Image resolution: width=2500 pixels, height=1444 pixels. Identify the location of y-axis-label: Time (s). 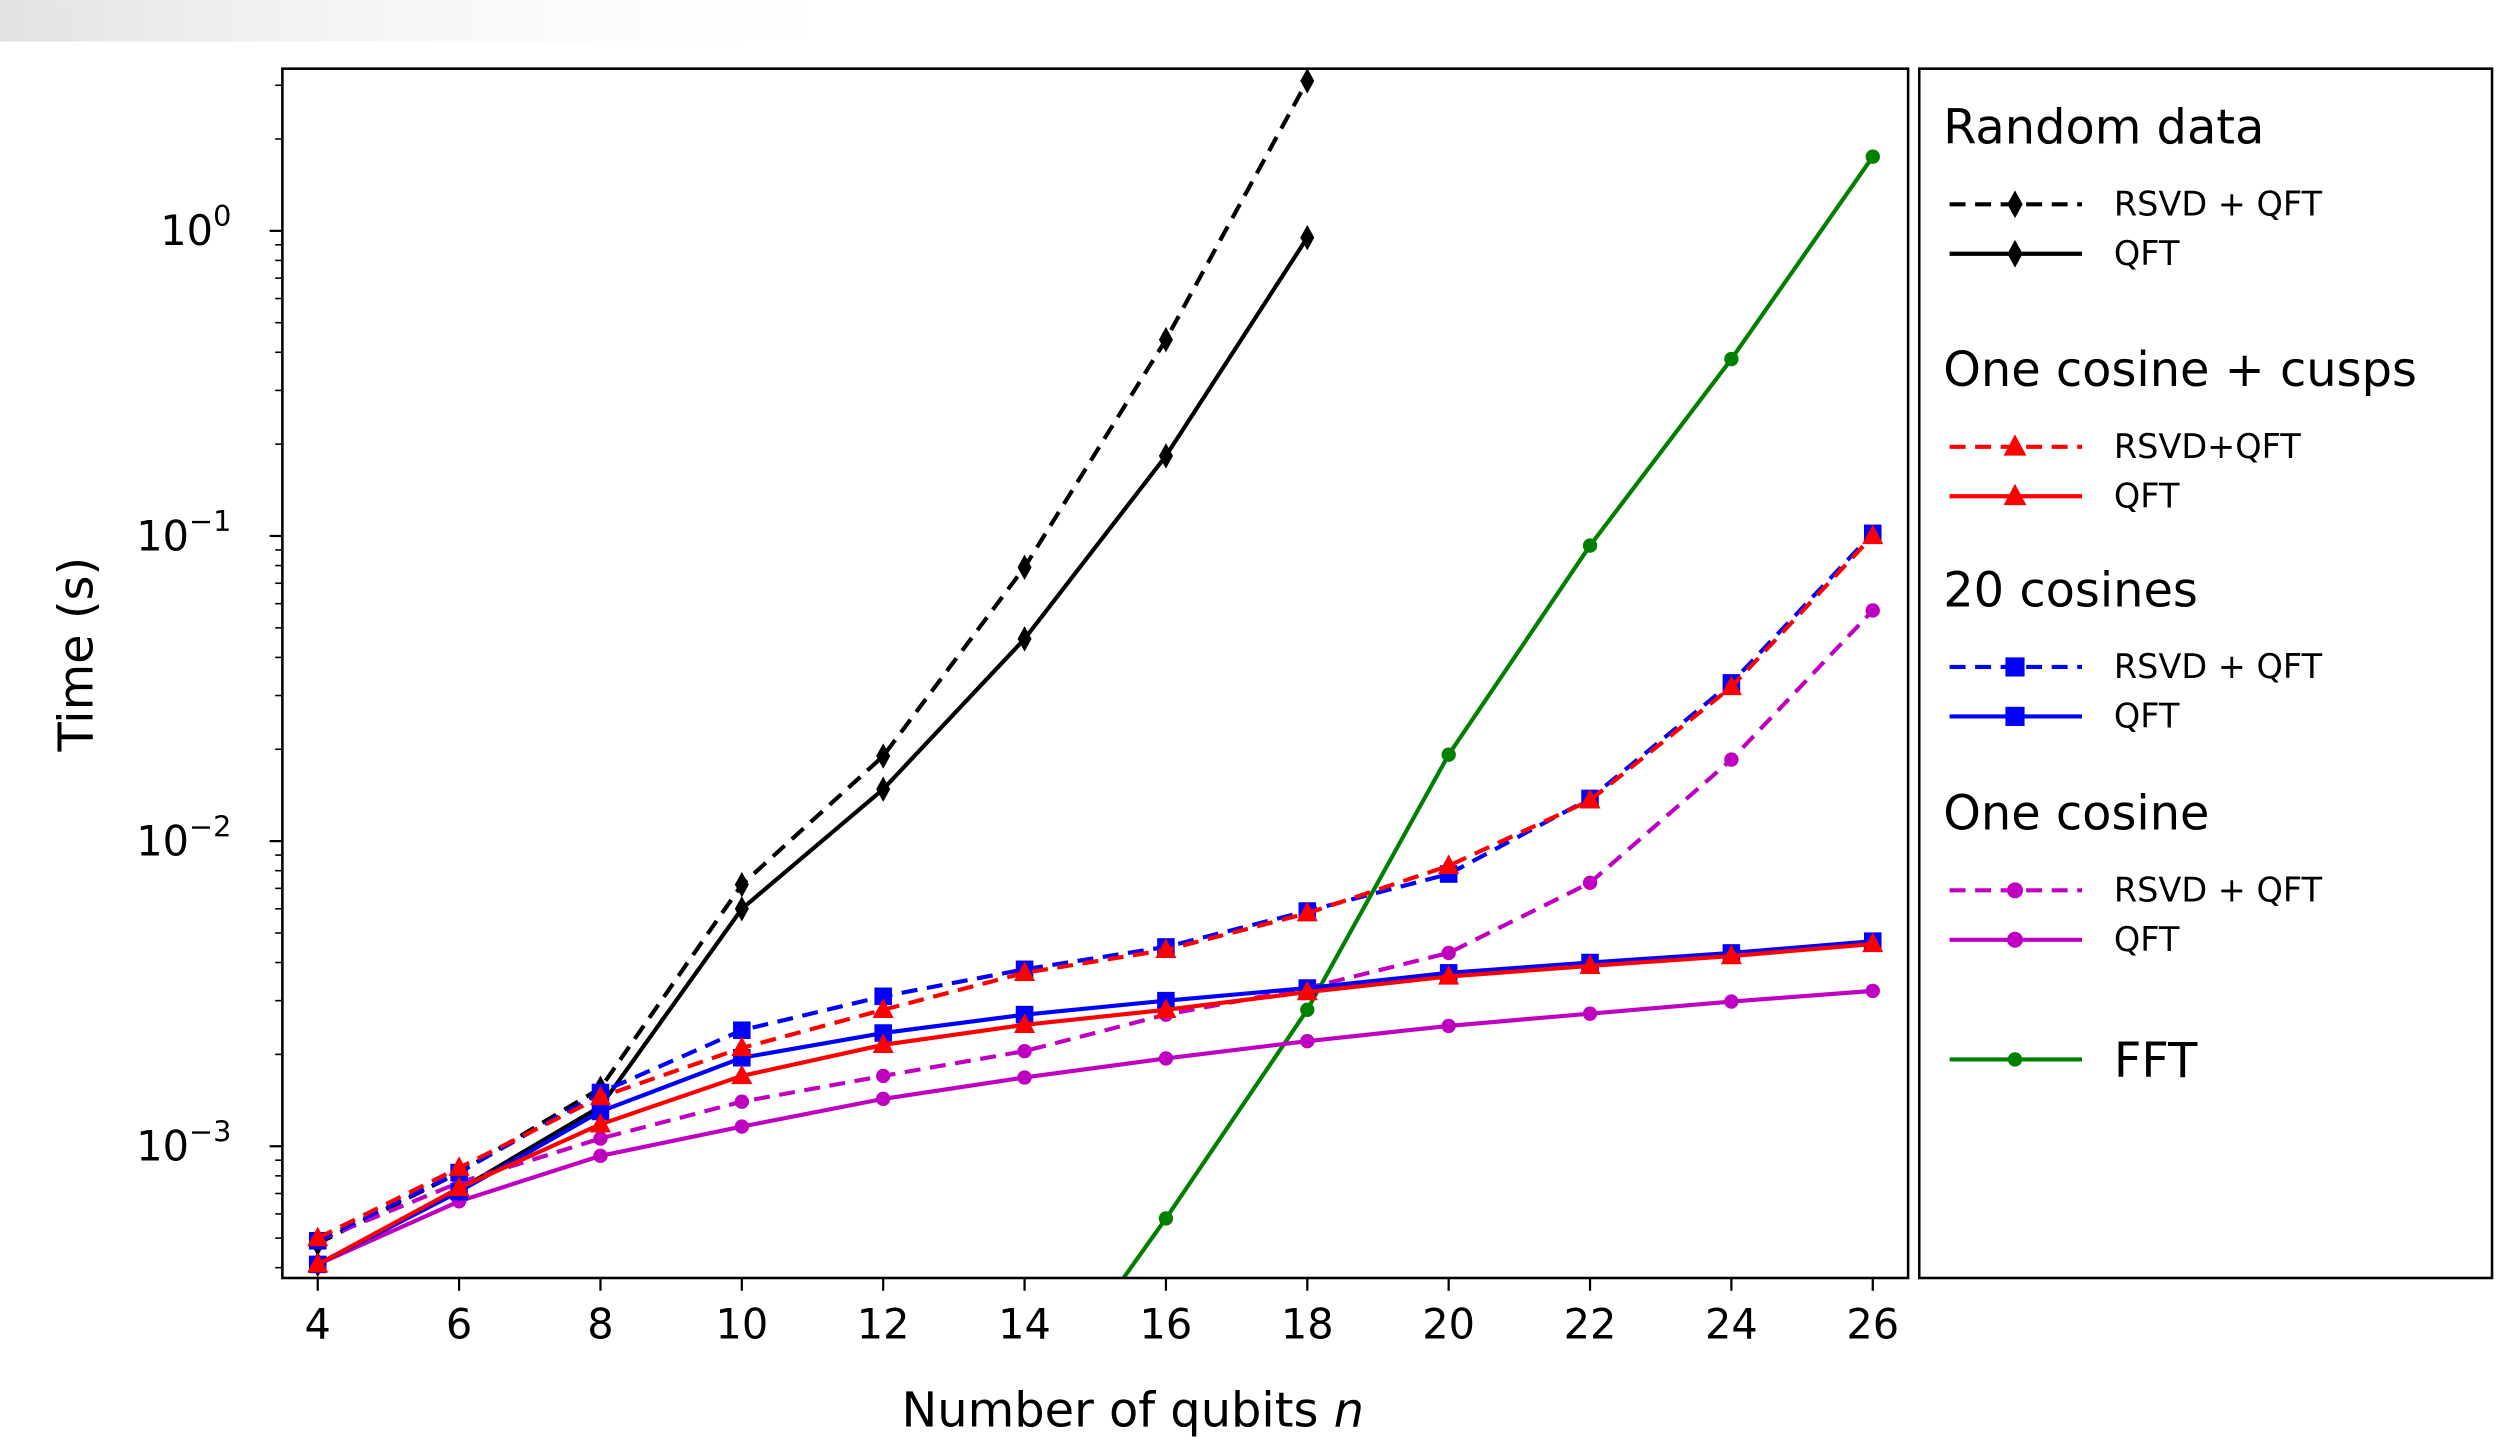
(77, 655).